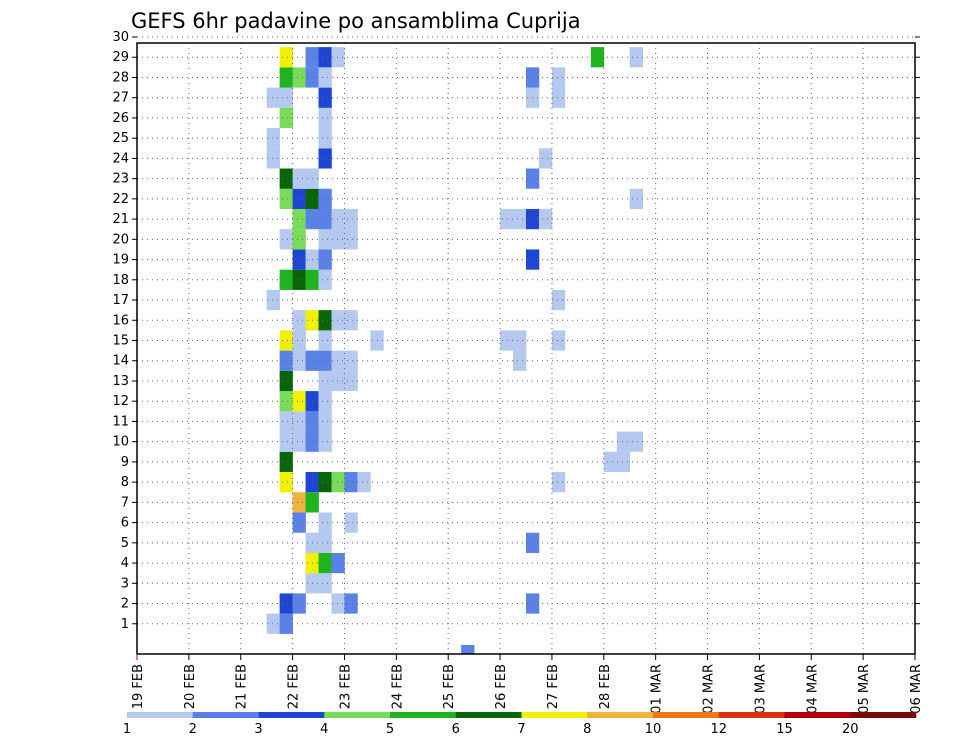 This screenshot has width=960, height=742. I want to click on y-tick-label: 23, so click(120, 179).